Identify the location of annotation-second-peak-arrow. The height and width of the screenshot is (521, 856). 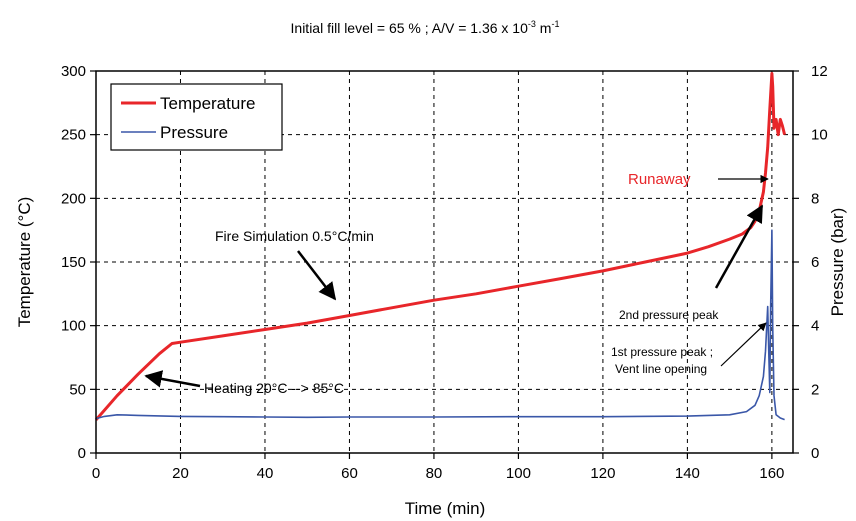
(739, 246).